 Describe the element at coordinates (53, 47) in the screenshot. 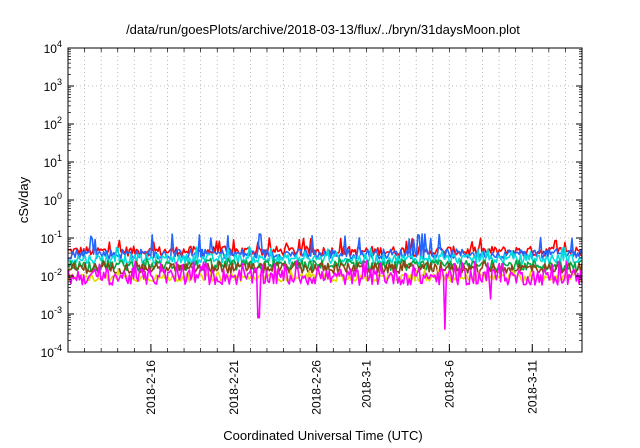

I see `y-tick-label: 10⁴` at that location.